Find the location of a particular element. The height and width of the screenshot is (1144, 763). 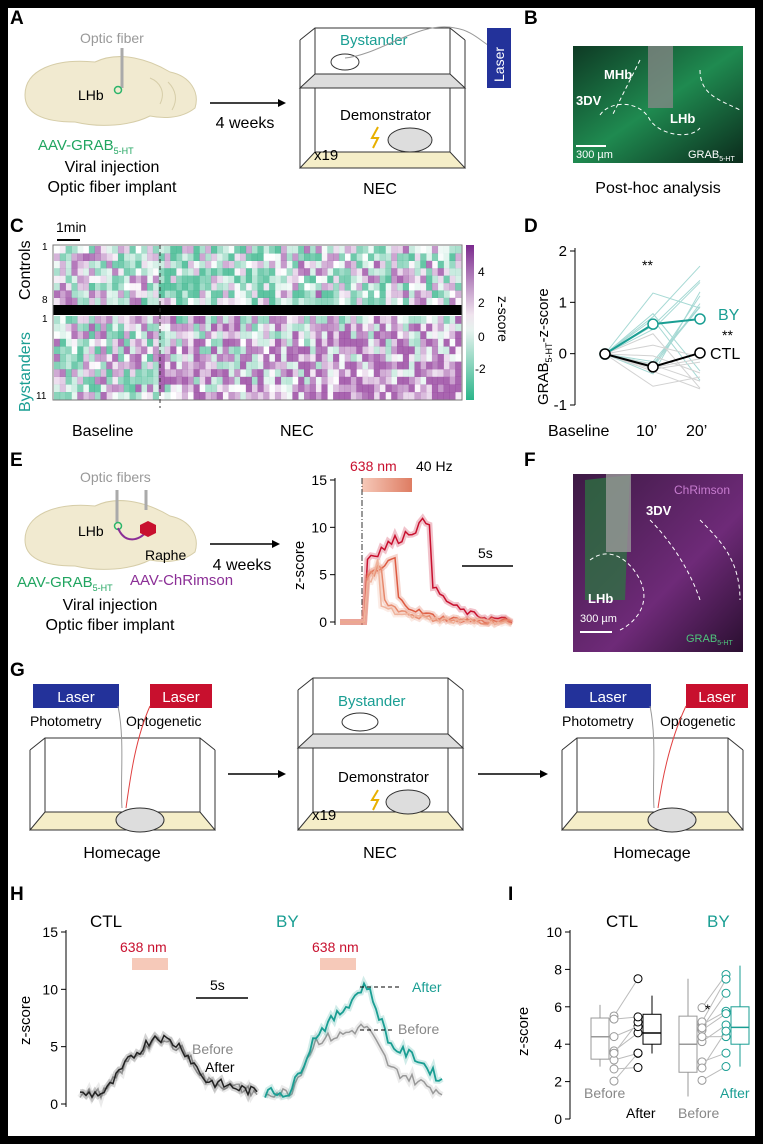

pair-dot-after is located at coordinates (726, 979).